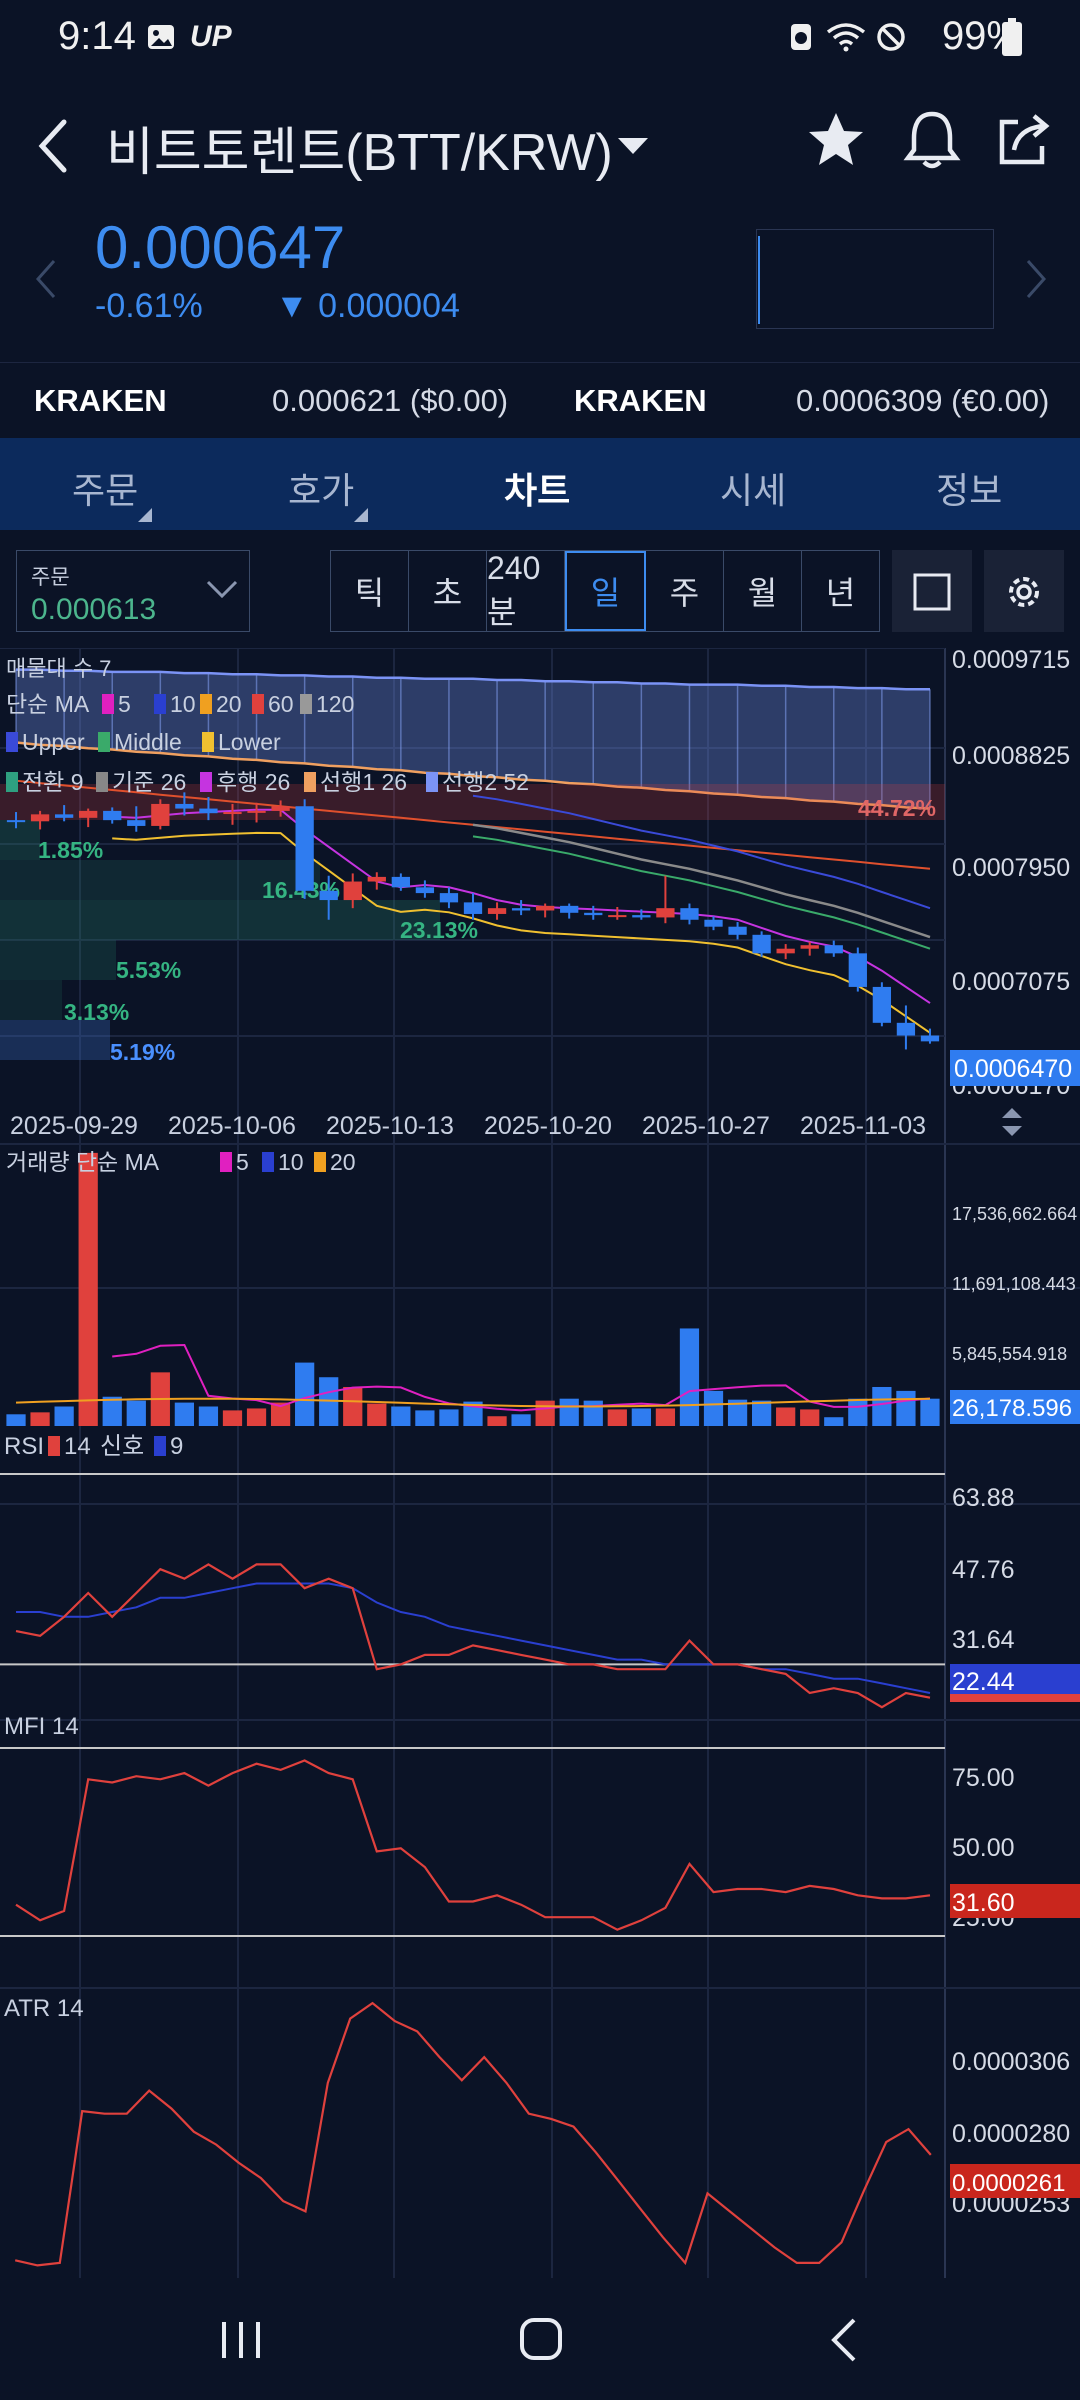 The height and width of the screenshot is (2400, 1080). What do you see at coordinates (633, 146) in the screenshot?
I see `dropdown-caret-icon` at bounding box center [633, 146].